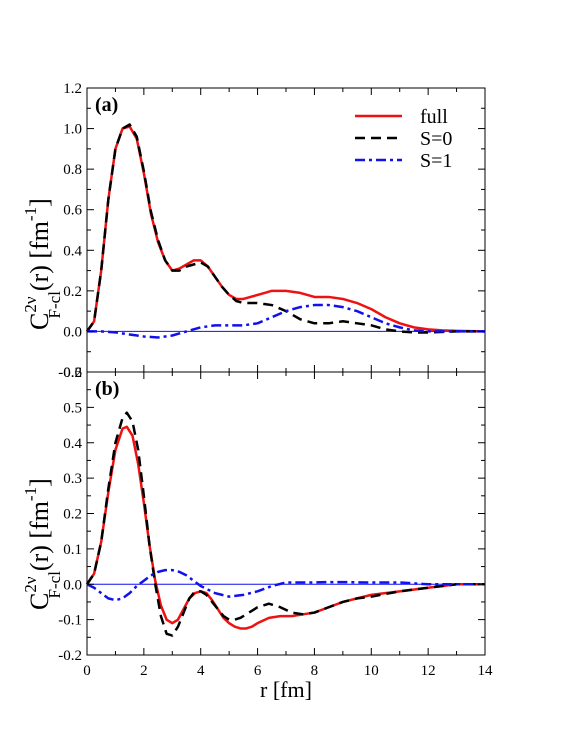  What do you see at coordinates (428, 671) in the screenshot?
I see `x-tick-label: 12` at bounding box center [428, 671].